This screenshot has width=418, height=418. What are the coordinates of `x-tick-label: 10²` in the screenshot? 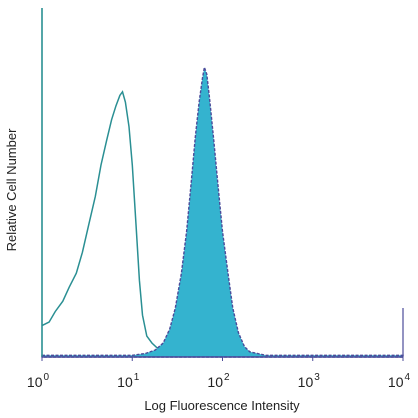 It's located at (218, 381).